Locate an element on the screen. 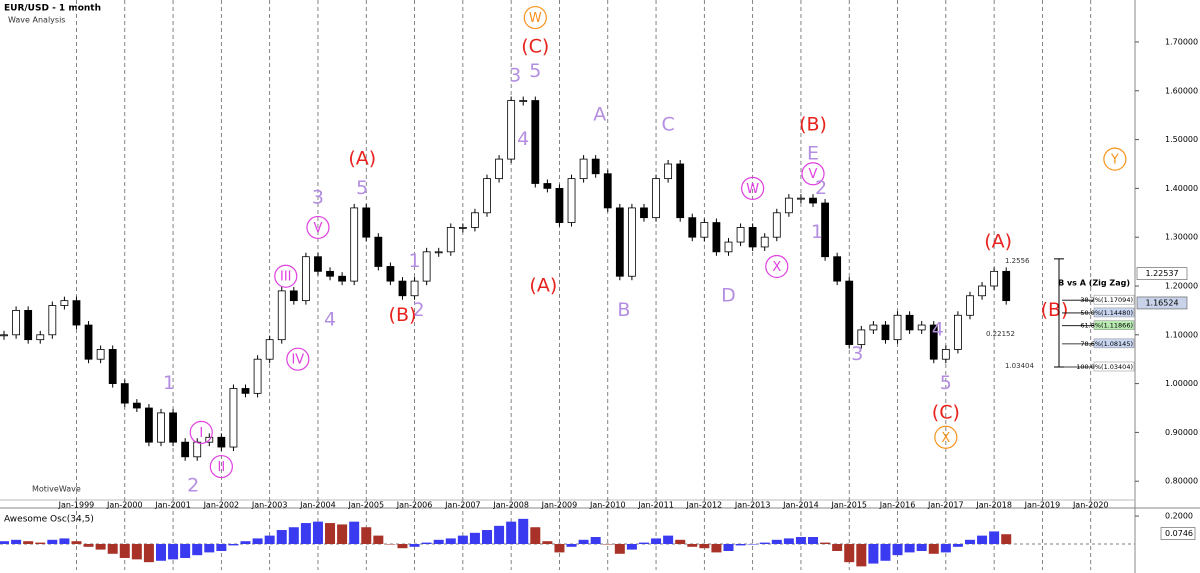  wave-label: A is located at coordinates (599, 115).